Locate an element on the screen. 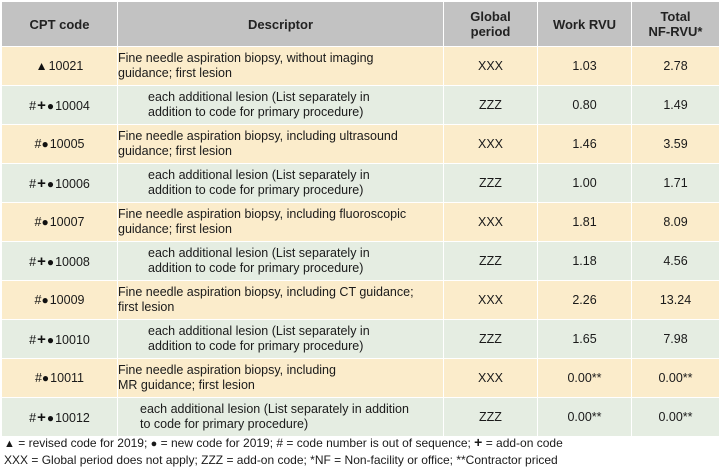 This screenshot has width=721, height=470. cpt-code-number: 10007 is located at coordinates (67, 222).